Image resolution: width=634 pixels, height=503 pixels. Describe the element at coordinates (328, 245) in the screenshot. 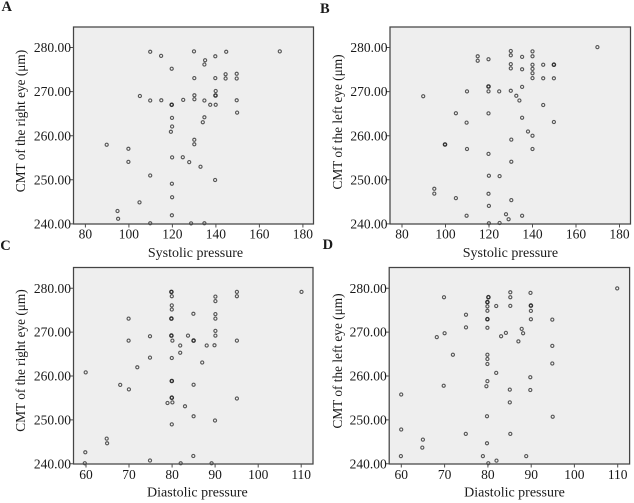

I see `svg-text: D` at that location.